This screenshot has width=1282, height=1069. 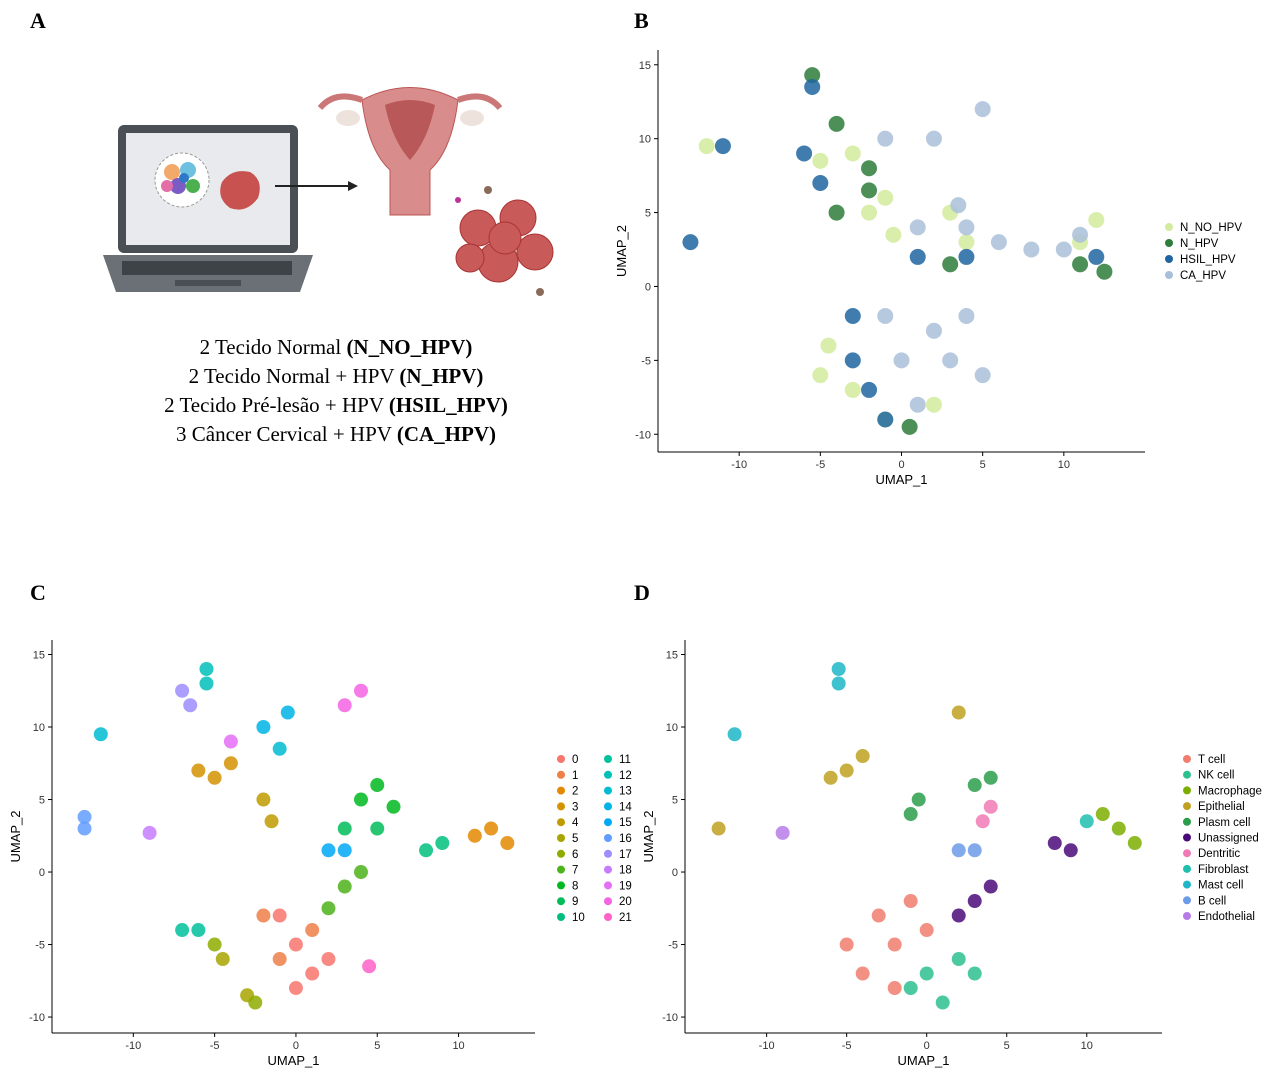 I want to click on legend-label: Epithelial, so click(x=1221, y=807).